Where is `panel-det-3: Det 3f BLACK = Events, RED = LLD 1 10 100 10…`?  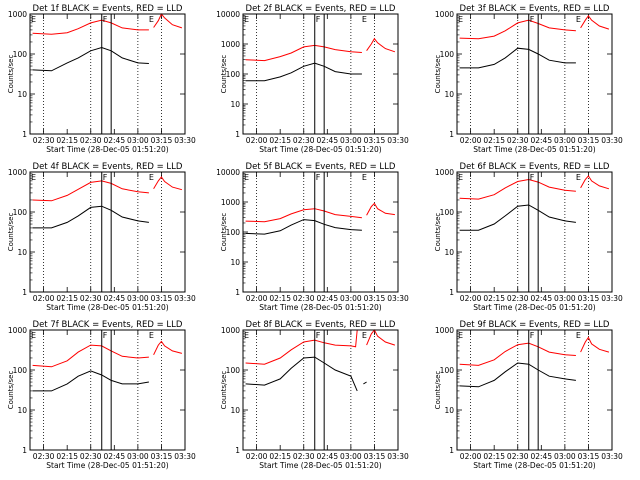
panel-det-3: Det 3f BLACK = Events, RED = LLD 1 10 100 10… is located at coordinates (528, 79).